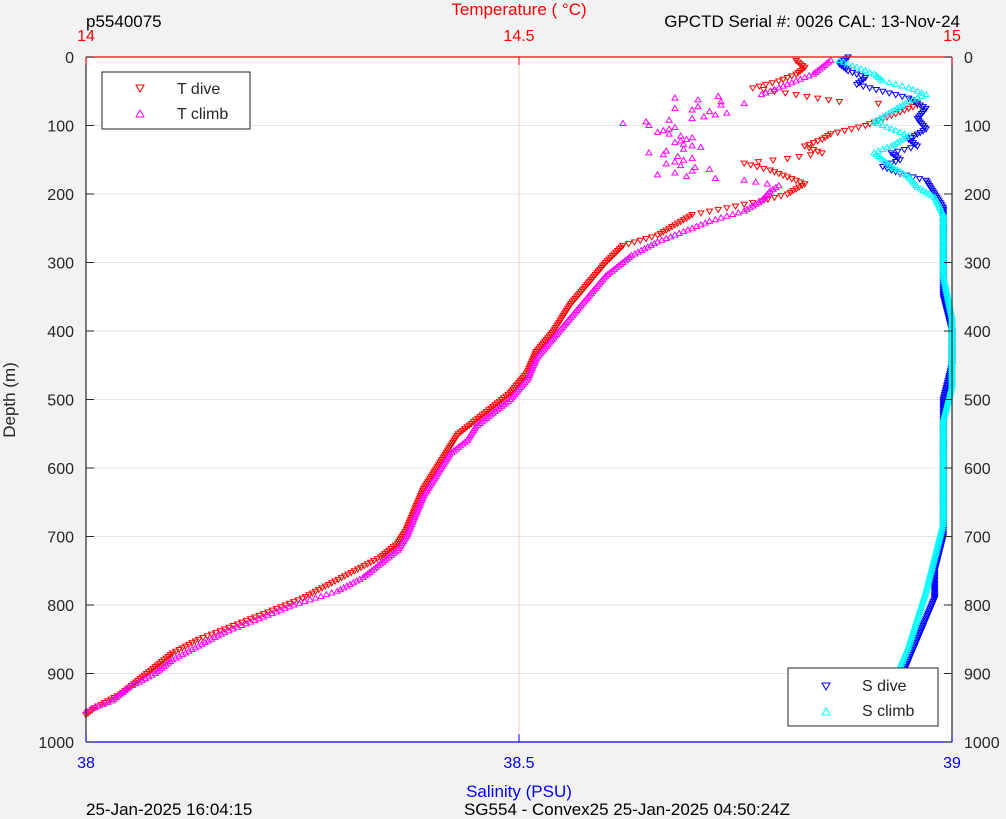 The width and height of the screenshot is (1006, 819). Describe the element at coordinates (9, 400) in the screenshot. I see `depth-axis-label: Depth (m)` at that location.